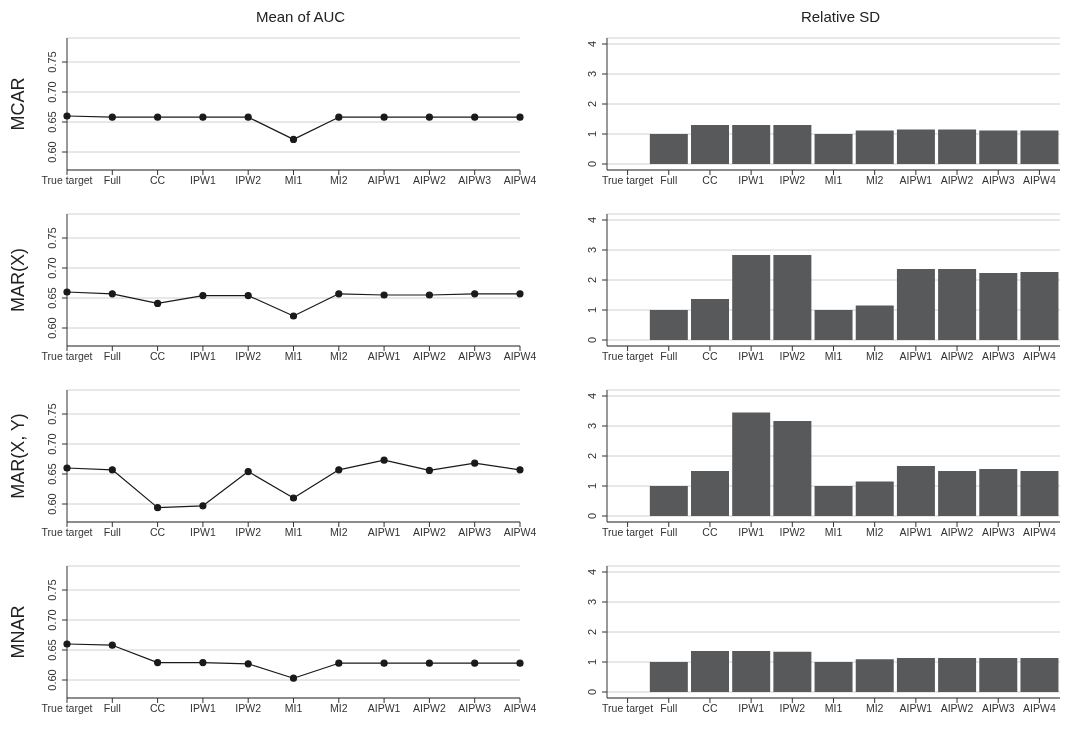 This screenshot has width=1080, height=729. Describe the element at coordinates (592, 426) in the screenshot. I see `y-tick-label: 3` at that location.